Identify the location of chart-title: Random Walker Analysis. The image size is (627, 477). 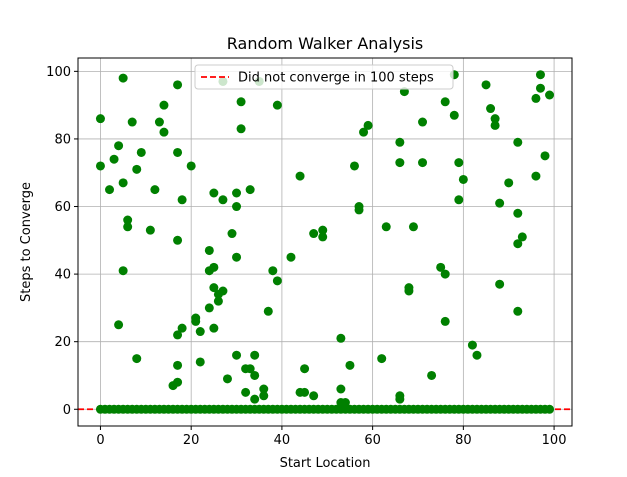
(325, 43).